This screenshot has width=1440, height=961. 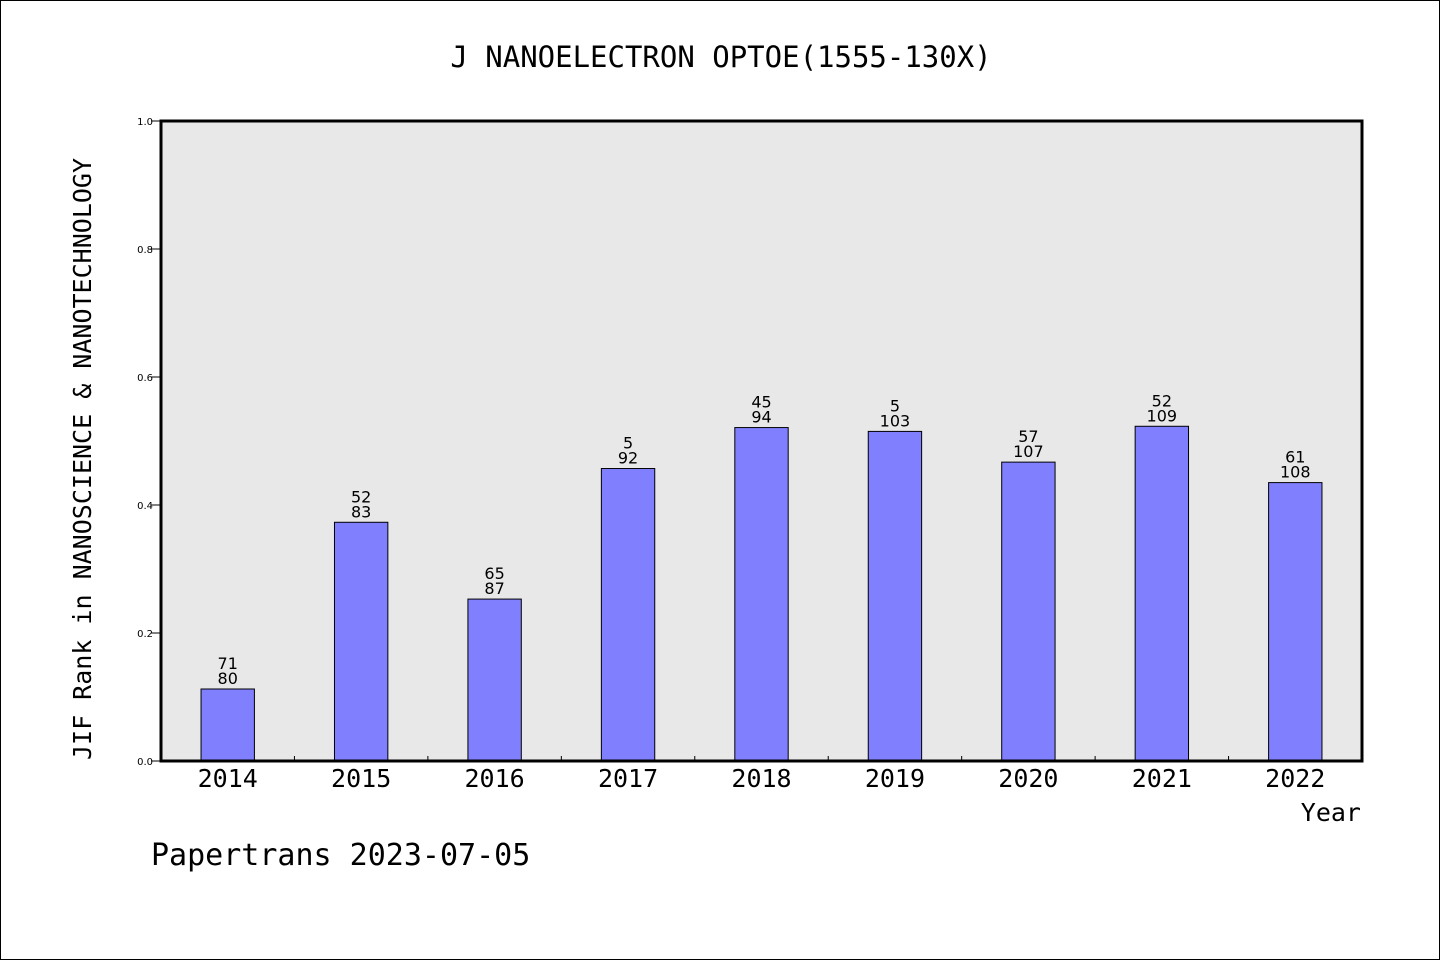 I want to click on x-tick-label: 2017, so click(x=628, y=778).